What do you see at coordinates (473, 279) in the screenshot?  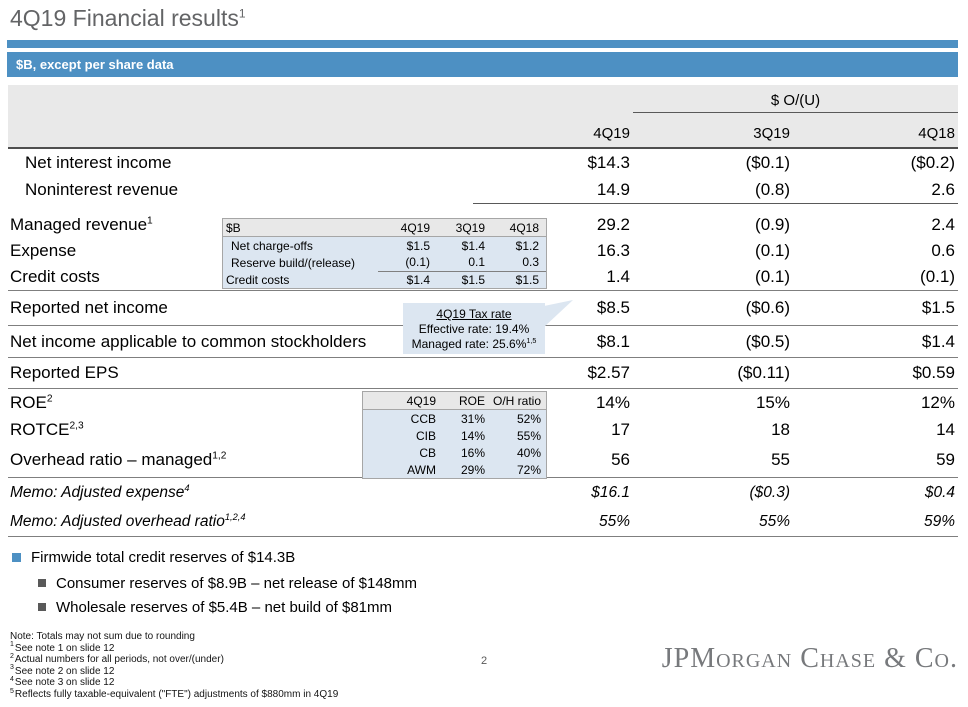 I see `cell-3q19: $1.5` at bounding box center [473, 279].